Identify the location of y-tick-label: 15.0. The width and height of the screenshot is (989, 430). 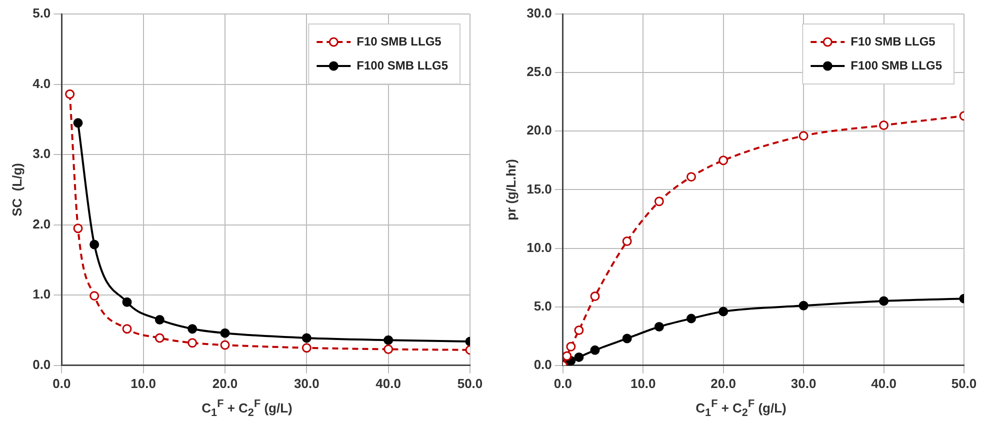
(539, 188).